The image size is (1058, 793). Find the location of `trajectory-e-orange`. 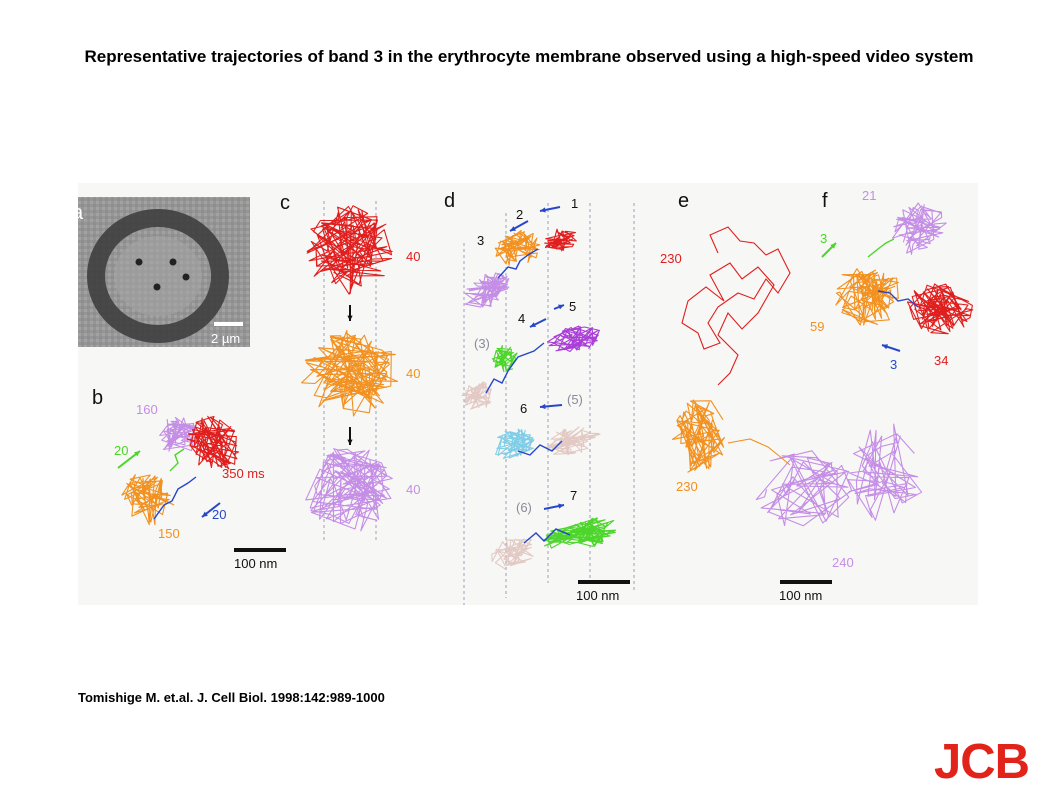

trajectory-e-orange is located at coordinates (698, 436).